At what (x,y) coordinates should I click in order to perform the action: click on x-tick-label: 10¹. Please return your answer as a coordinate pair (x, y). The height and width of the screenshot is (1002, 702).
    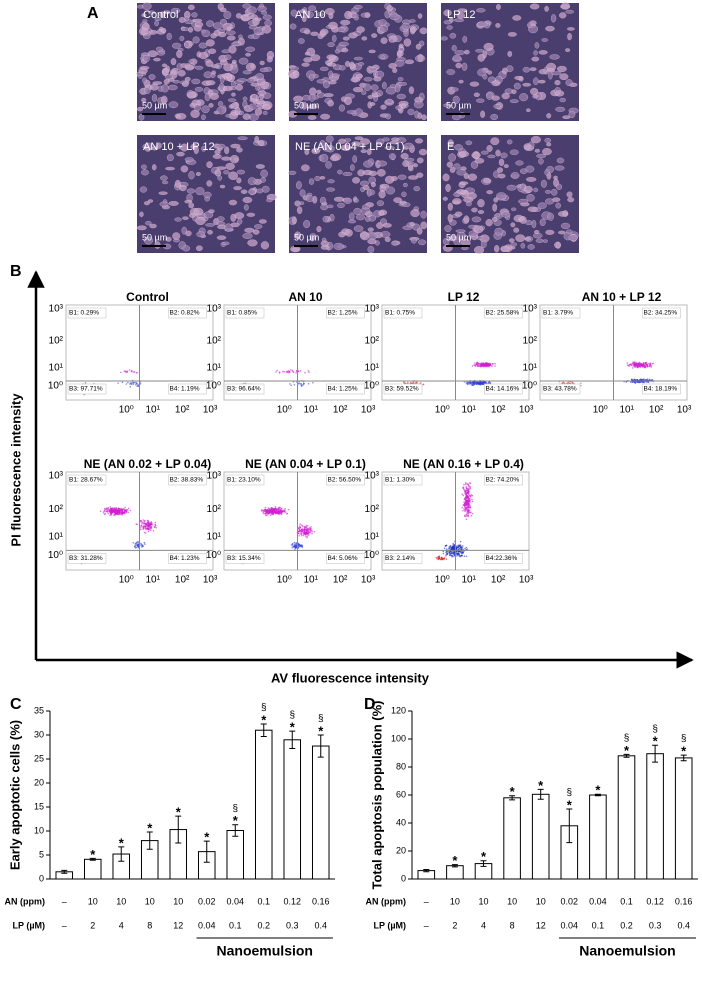
    Looking at the image, I should click on (153, 410).